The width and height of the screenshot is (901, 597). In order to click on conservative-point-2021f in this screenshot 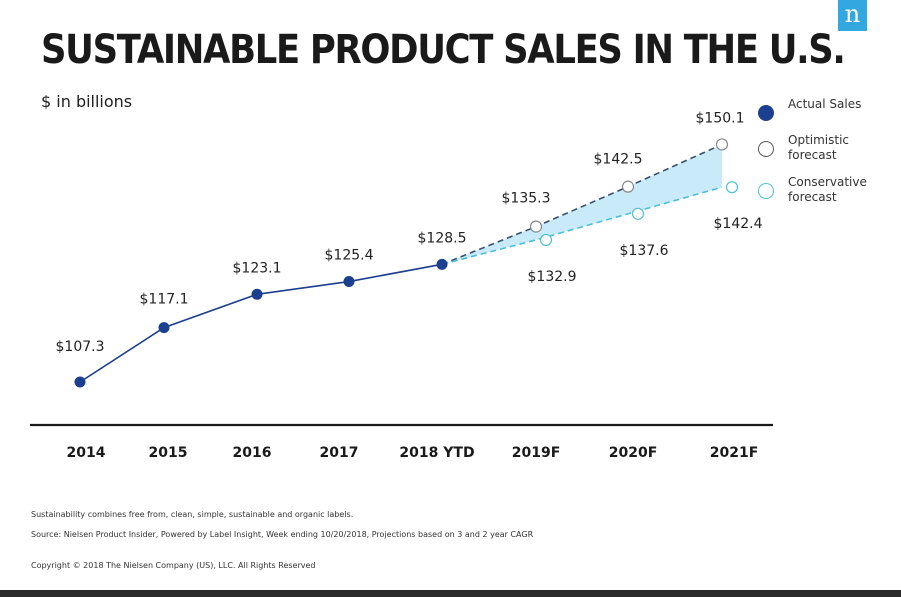, I will do `click(732, 187)`.